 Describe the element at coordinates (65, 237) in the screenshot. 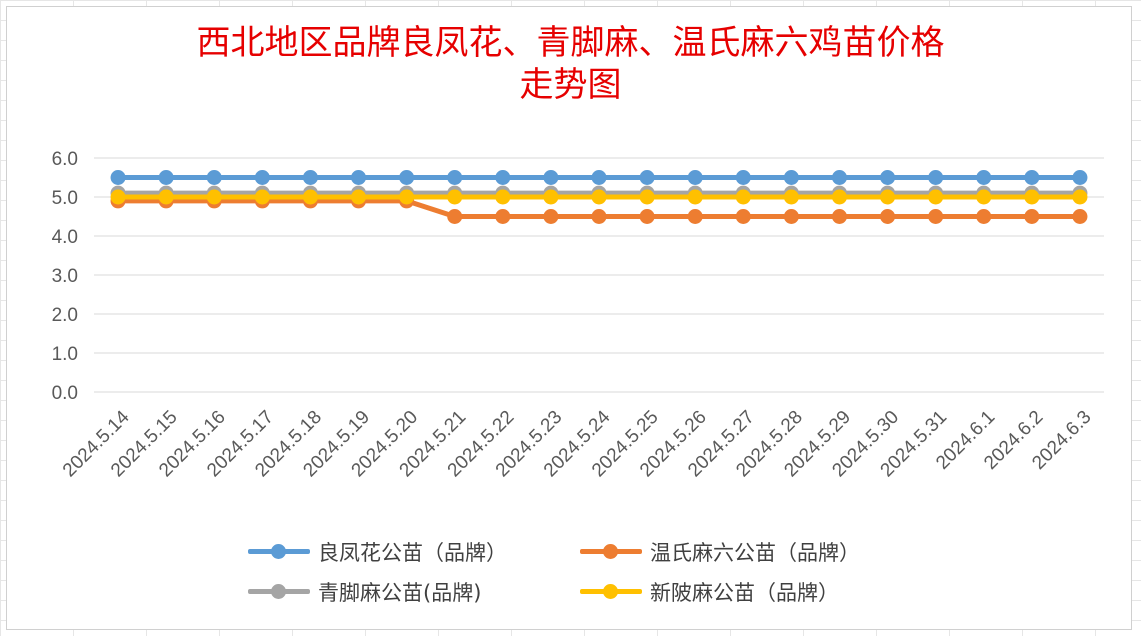

I see `y-tick-label-4: 4.0` at that location.